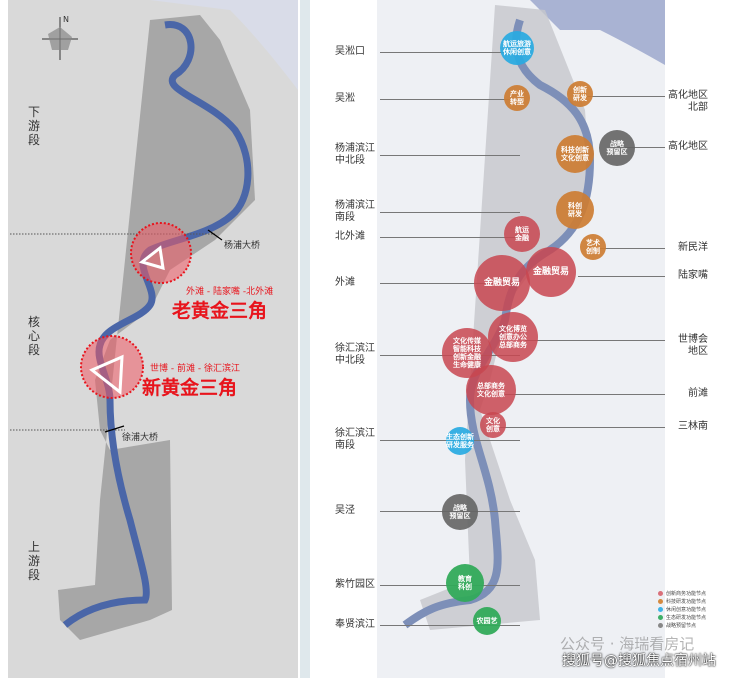  What do you see at coordinates (355, 624) in the screenshot?
I see `left-place-label: 奉贤滨江` at bounding box center [355, 624].